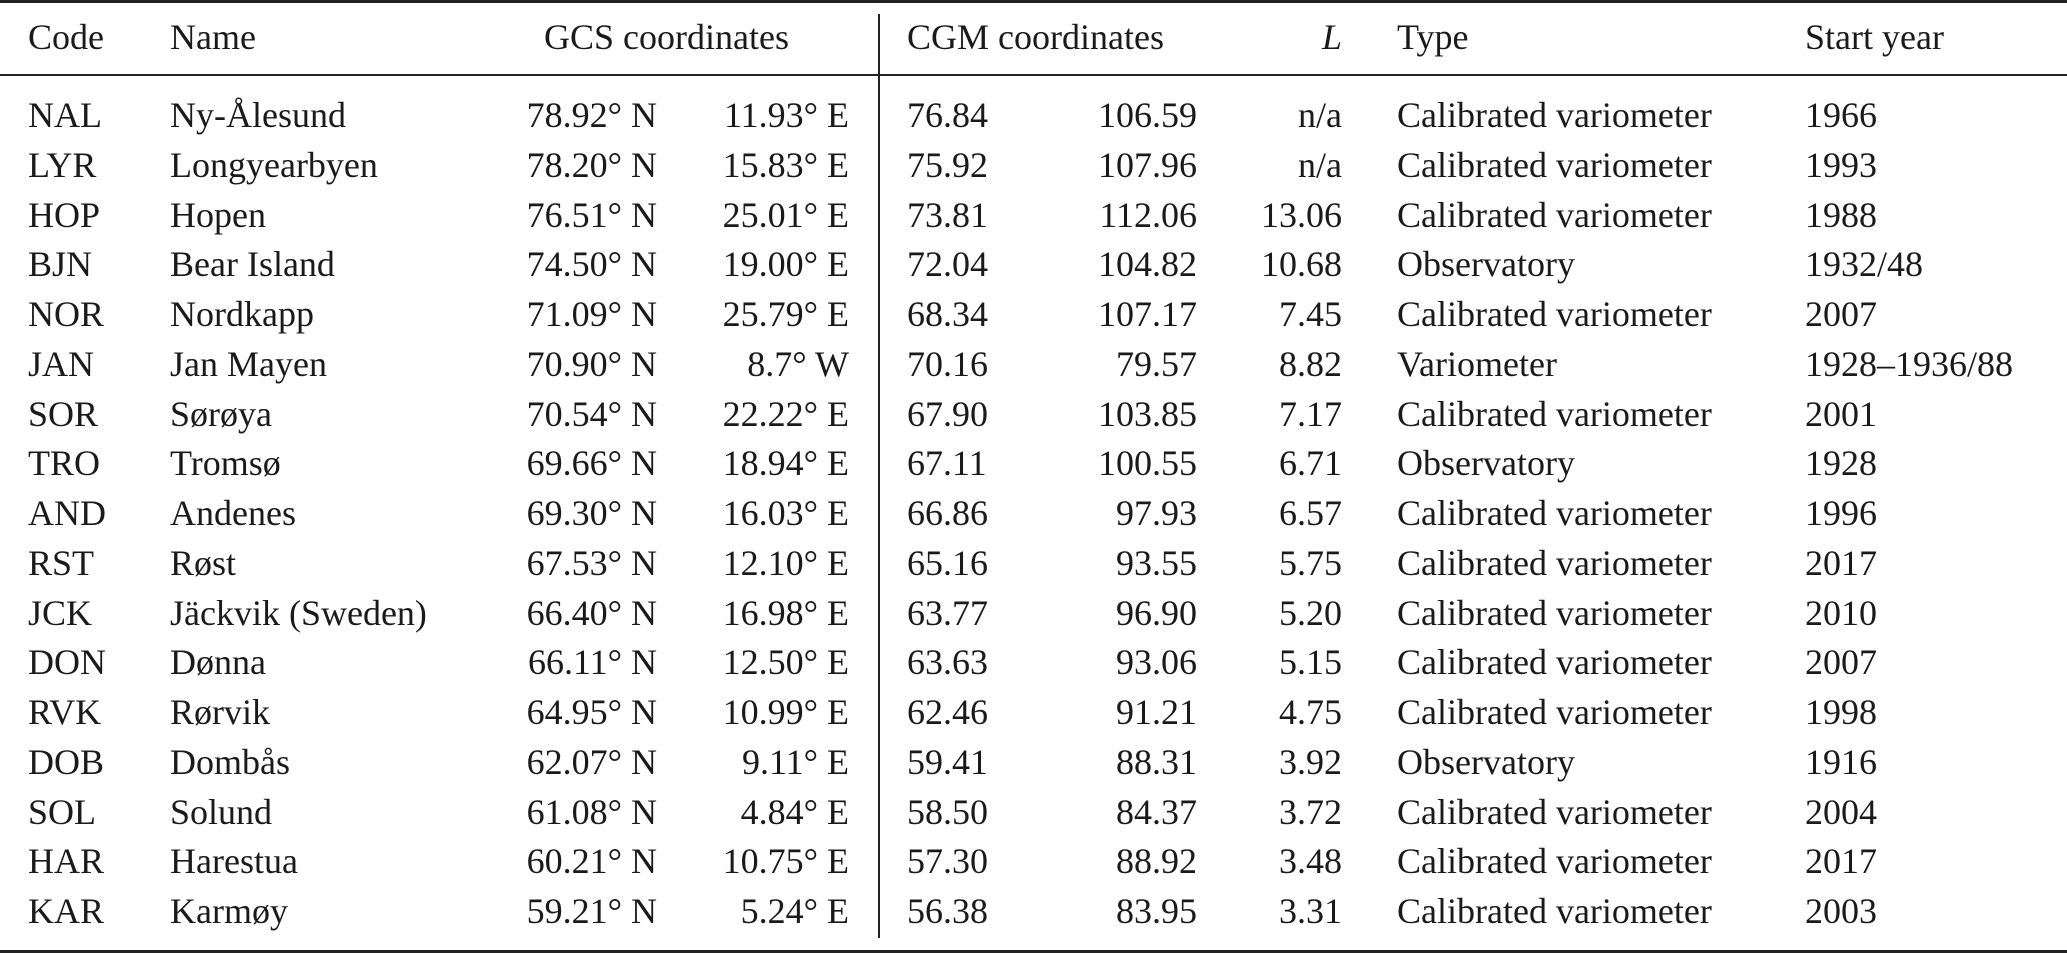 The image size is (2067, 953). What do you see at coordinates (798, 364) in the screenshot?
I see `cell-gcs-longitude: 8.7° W` at bounding box center [798, 364].